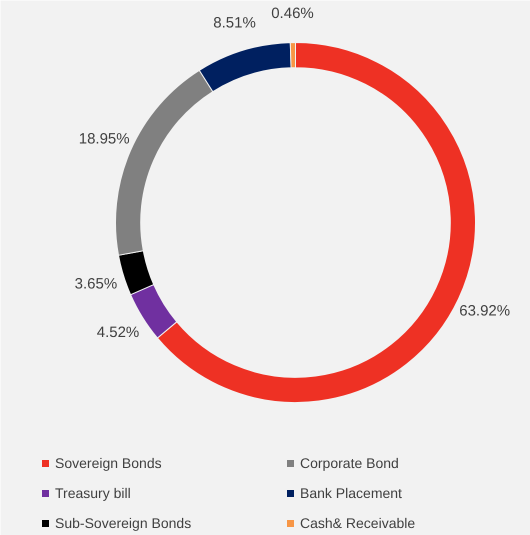 This screenshot has width=530, height=535. I want to click on data-label: 63.92%, so click(484, 311).